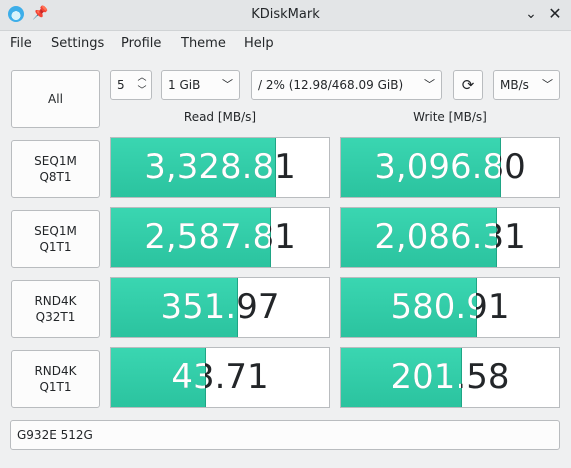  I want to click on runs-value: 5, so click(121, 85).